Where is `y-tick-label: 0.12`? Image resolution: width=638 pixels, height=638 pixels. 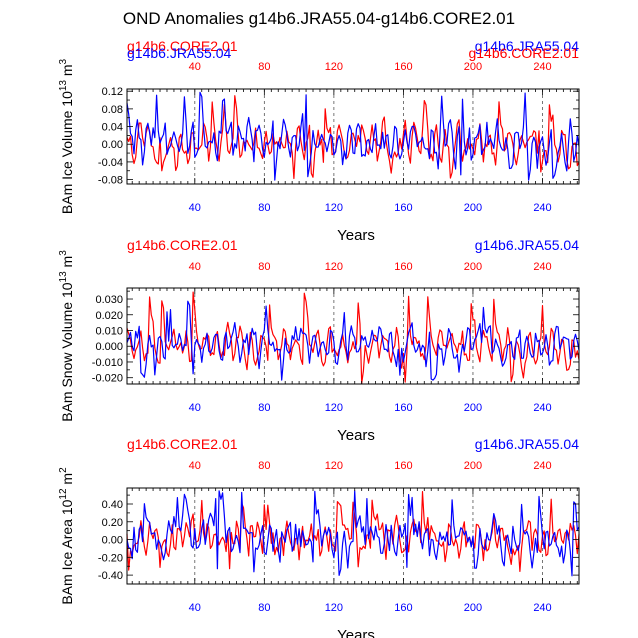 y-tick-label: 0.12 is located at coordinates (112, 92).